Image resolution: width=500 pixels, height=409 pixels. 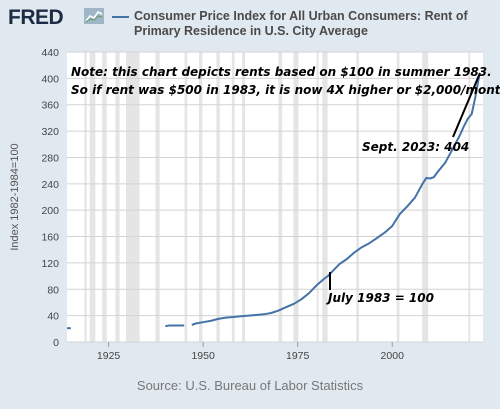 What do you see at coordinates (250, 385) in the screenshot?
I see `source-credit: Source: U.S. Bureau of Labor Statistics` at bounding box center [250, 385].